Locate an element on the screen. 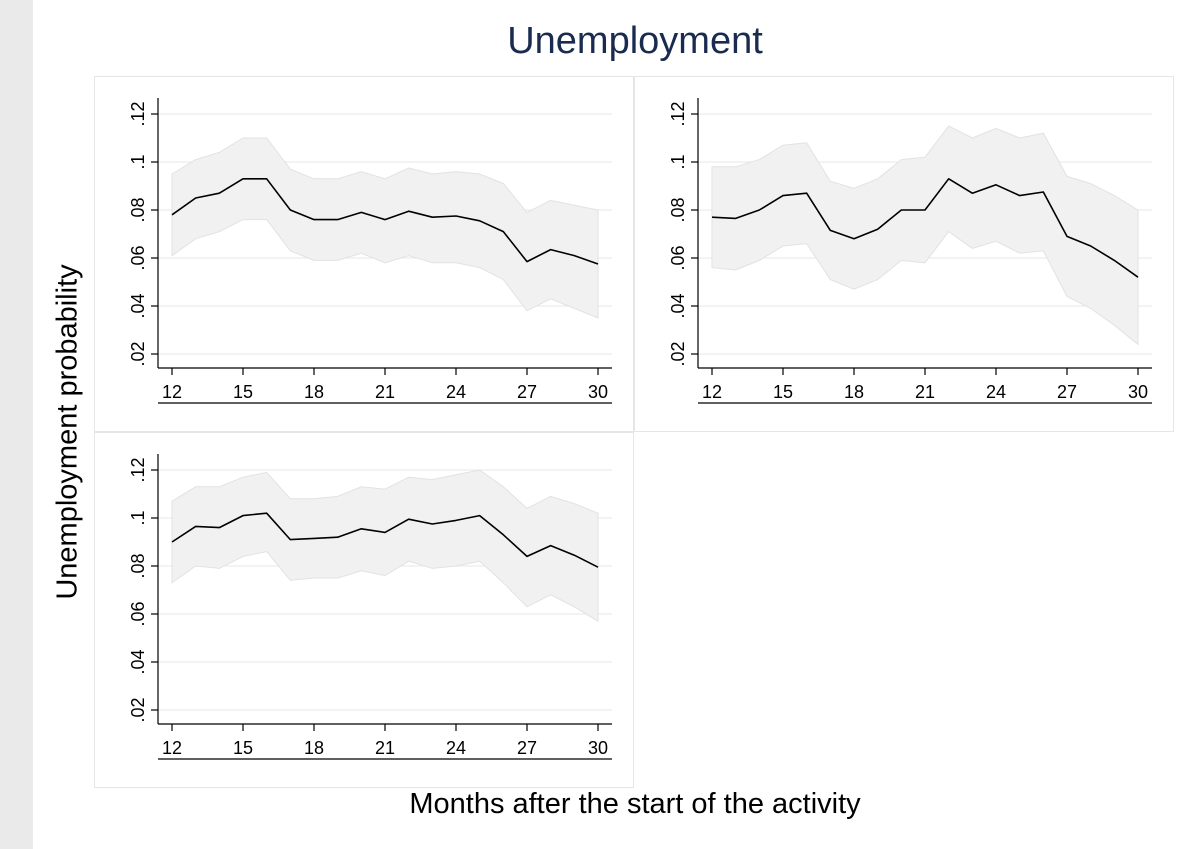 The height and width of the screenshot is (849, 1204). y-axis-title: Unemployment probability is located at coordinates (67, 432).